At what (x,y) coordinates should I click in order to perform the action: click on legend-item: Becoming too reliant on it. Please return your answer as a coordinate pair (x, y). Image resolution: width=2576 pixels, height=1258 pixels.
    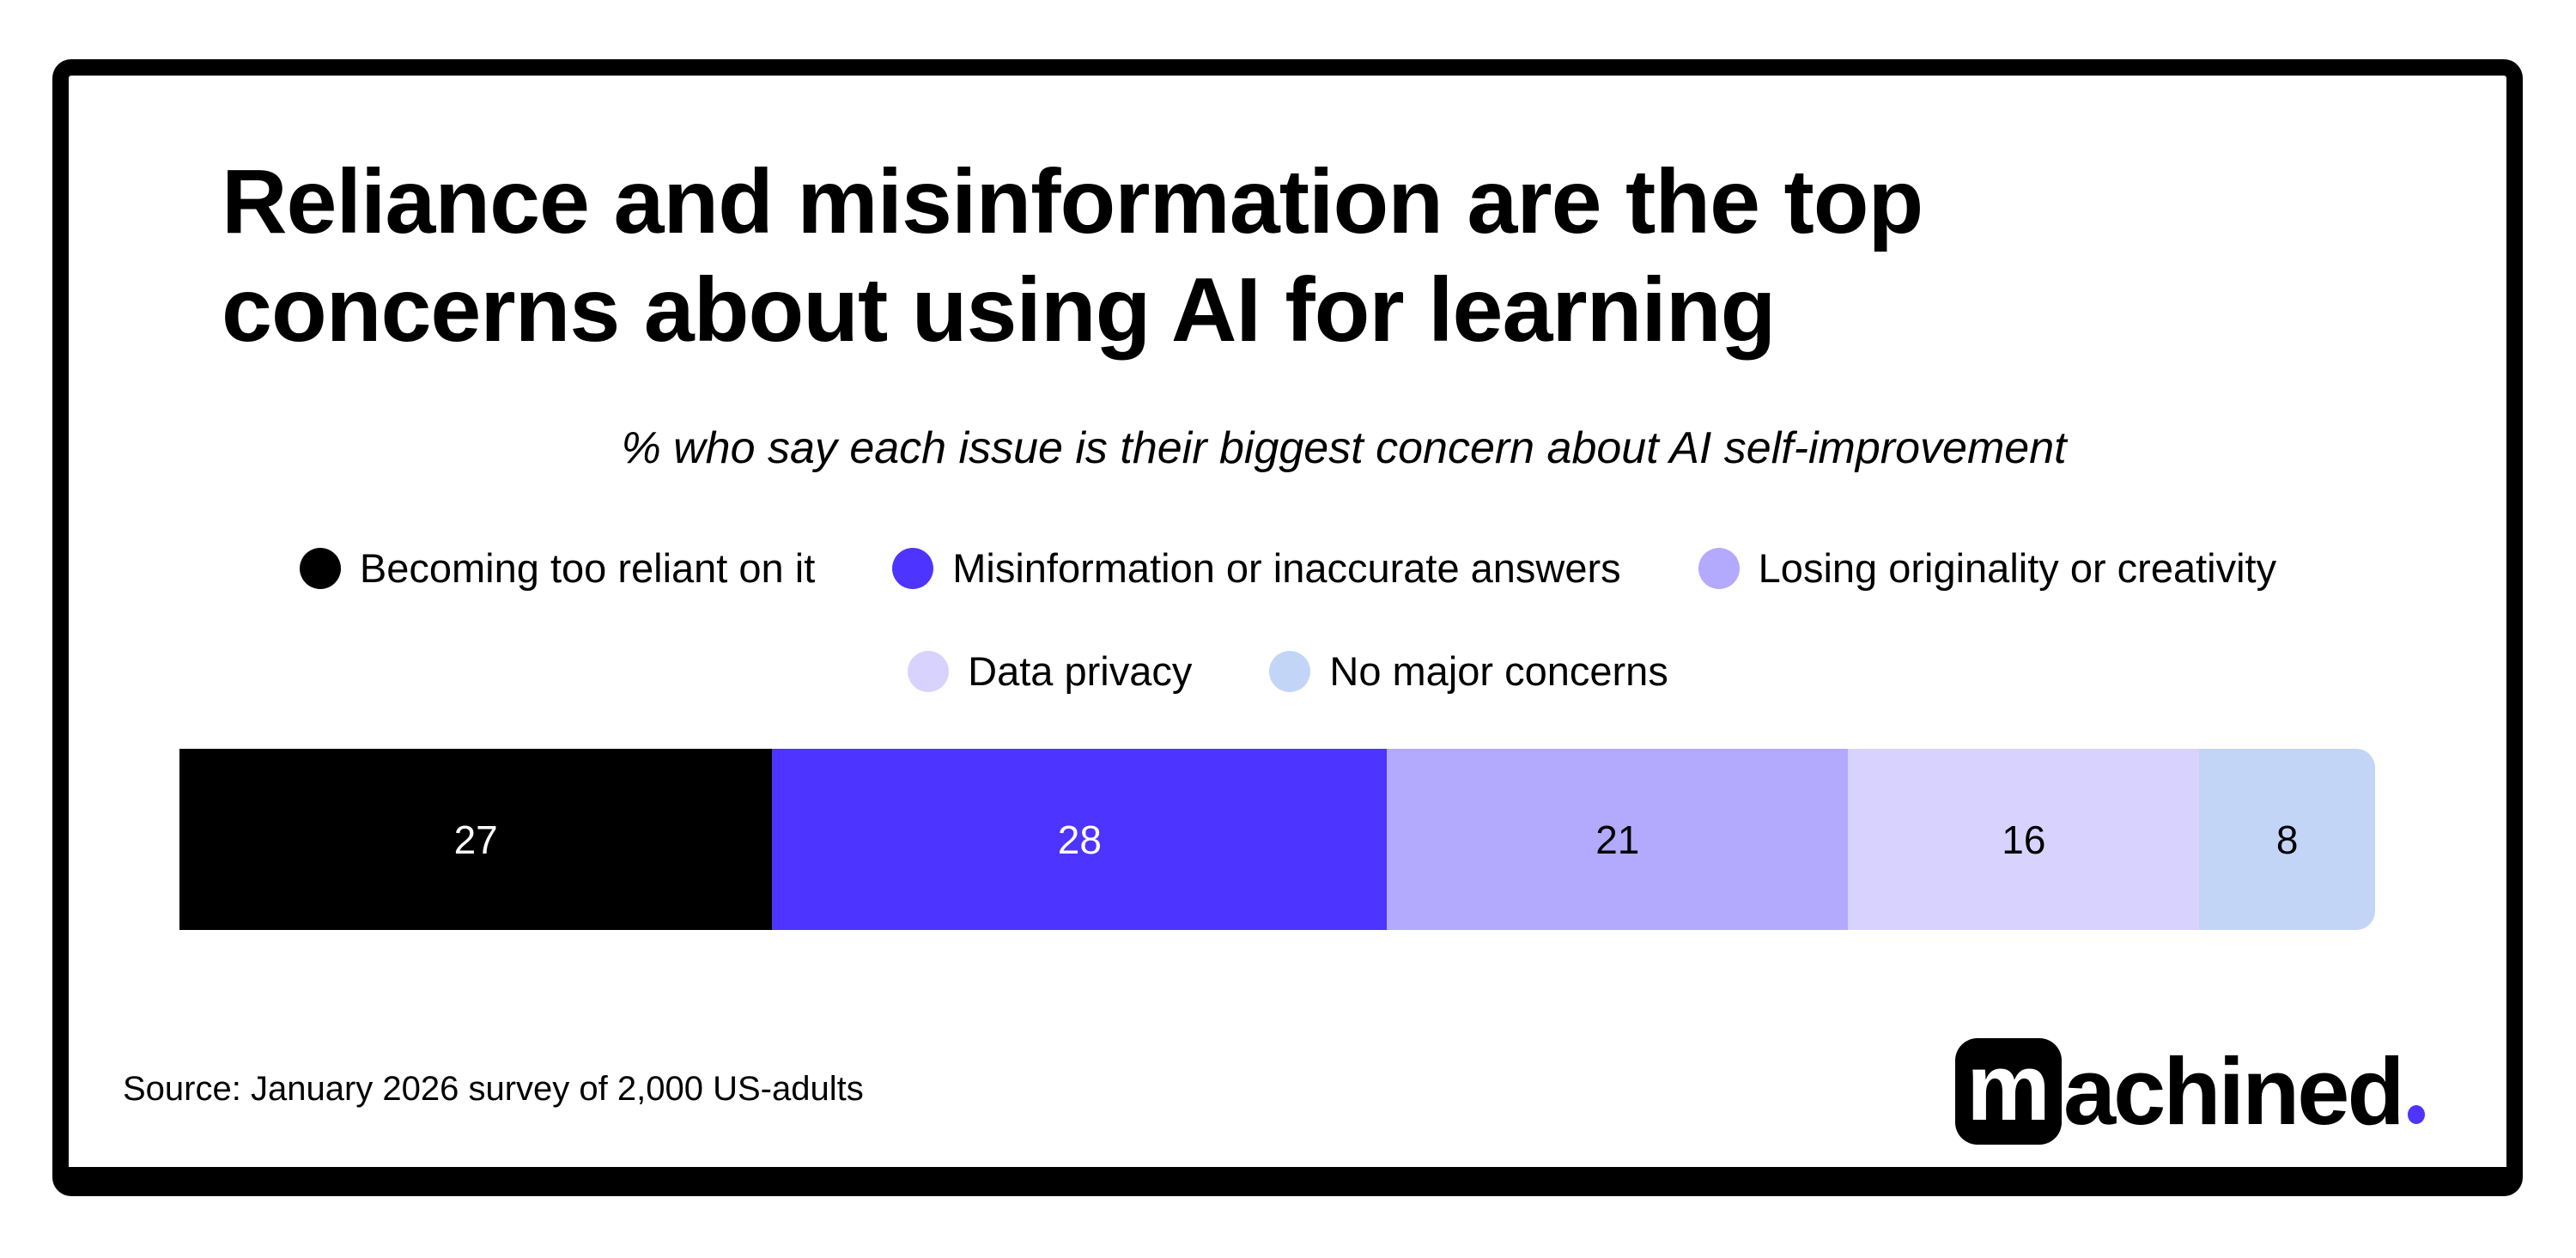
    Looking at the image, I should click on (557, 568).